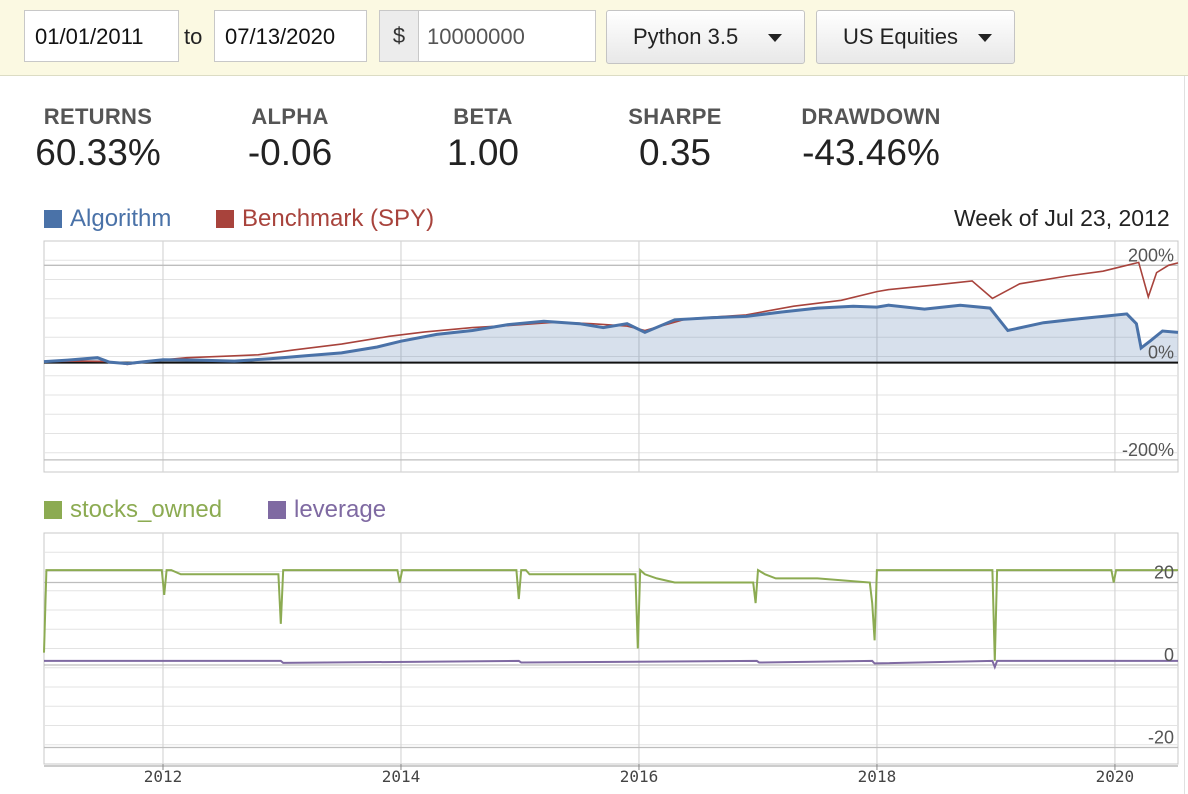 The width and height of the screenshot is (1188, 794). I want to click on legend-item-leverage: leverage, so click(327, 510).